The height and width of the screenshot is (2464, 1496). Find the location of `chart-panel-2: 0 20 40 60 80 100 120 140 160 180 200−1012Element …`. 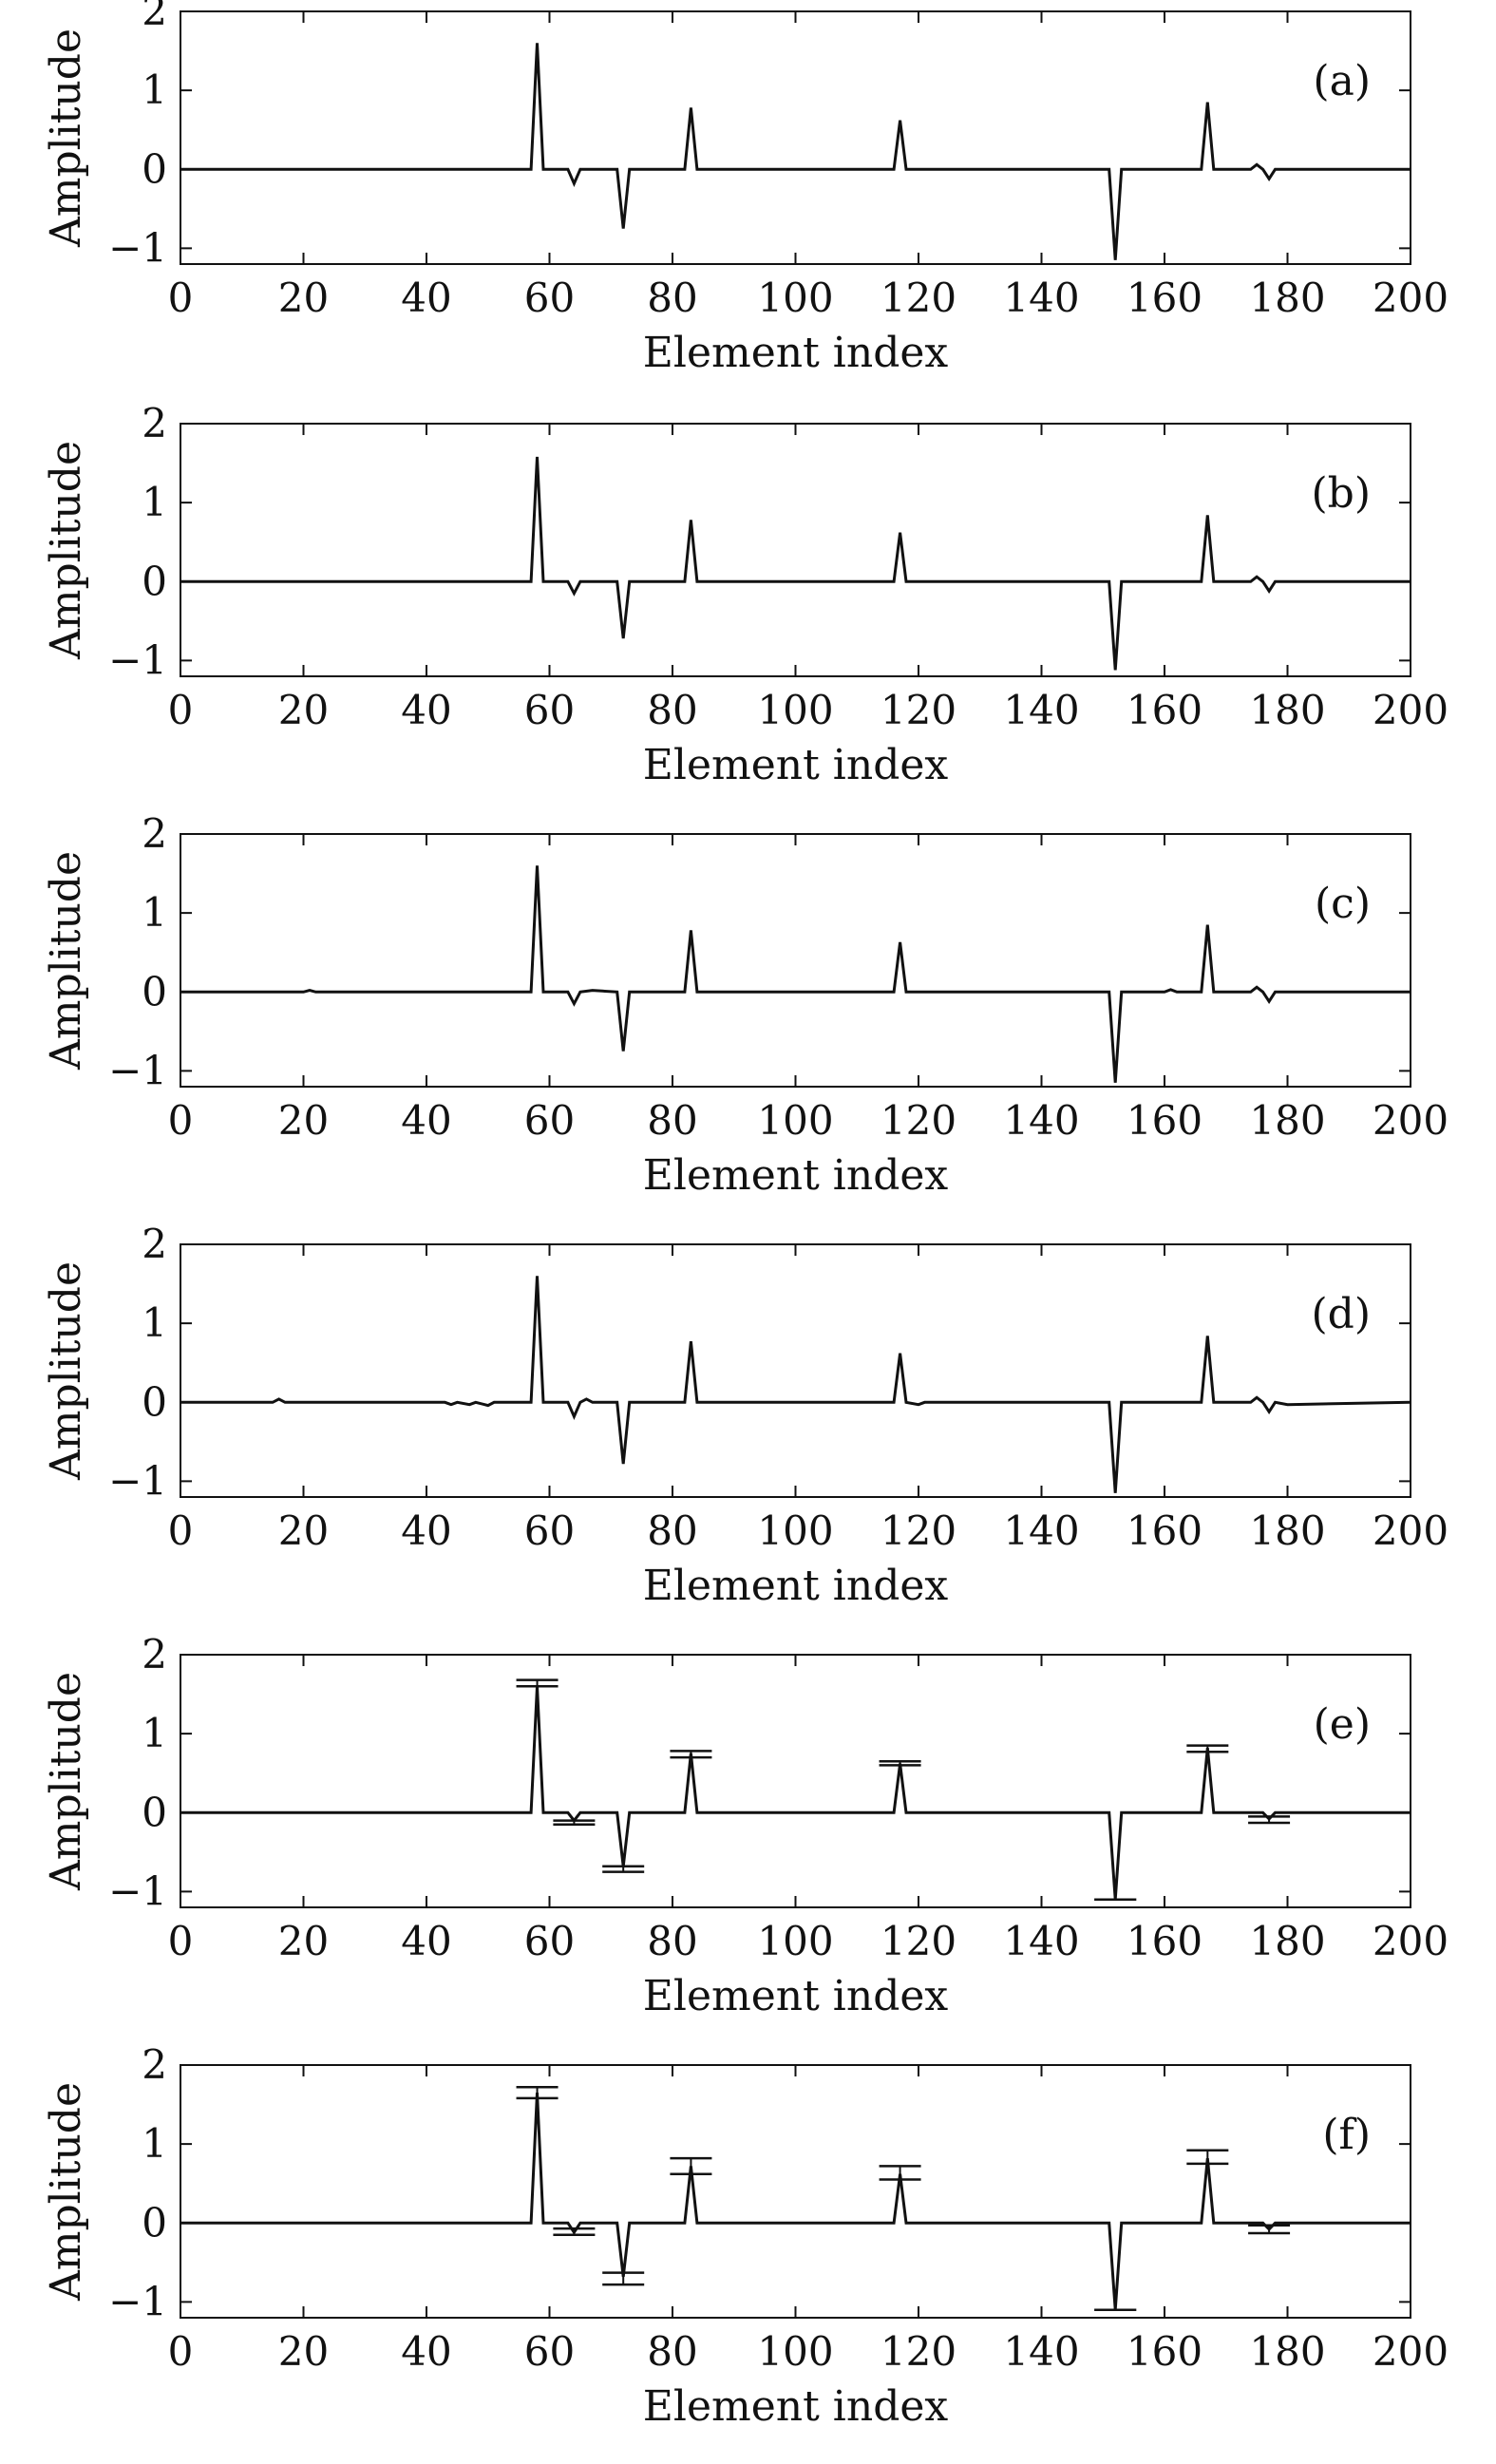

chart-panel-2: 0 20 40 60 80 100 120 140 160 180 200−1012Element … is located at coordinates (745, 594).